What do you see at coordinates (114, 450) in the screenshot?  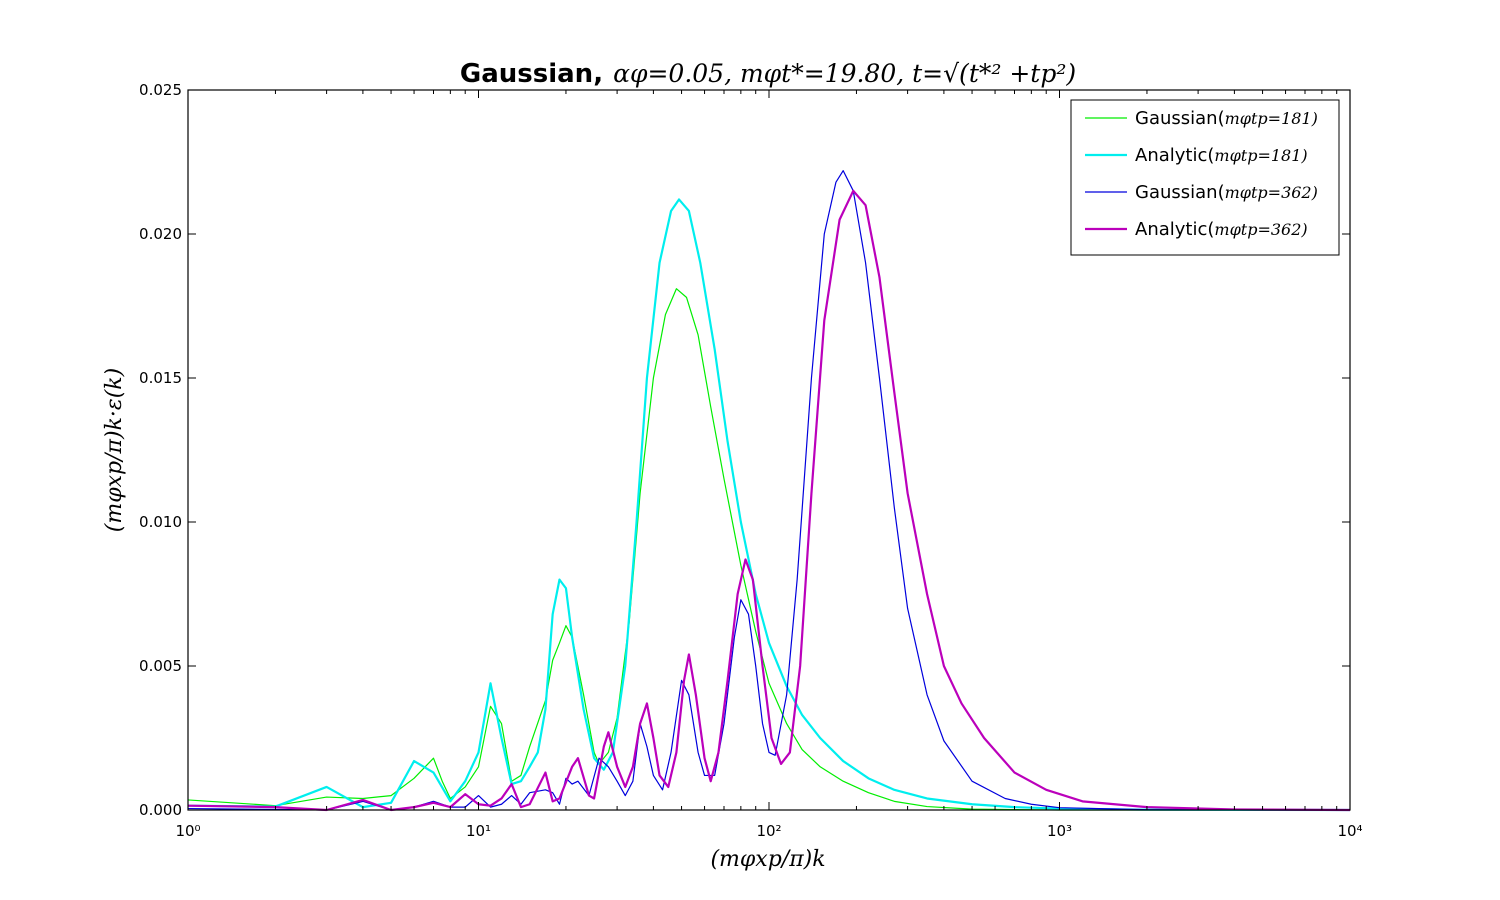 I see `y-axis-label: (mφxp/π)k·ε(k)` at bounding box center [114, 450].